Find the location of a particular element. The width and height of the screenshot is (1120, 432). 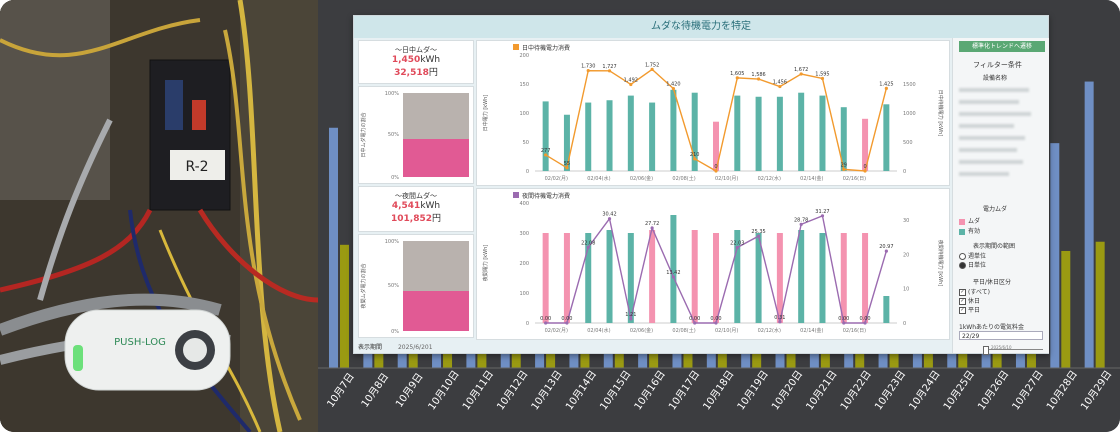

daytime-kpi-title: ～日中ムダ～ is located at coordinates (416, 50).